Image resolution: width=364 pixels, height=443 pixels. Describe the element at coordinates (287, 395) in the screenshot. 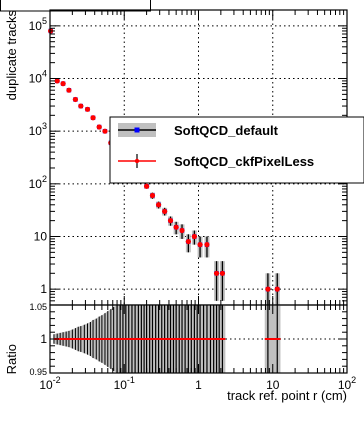

I see `x-axis-label: track ref. point r (cm)` at that location.